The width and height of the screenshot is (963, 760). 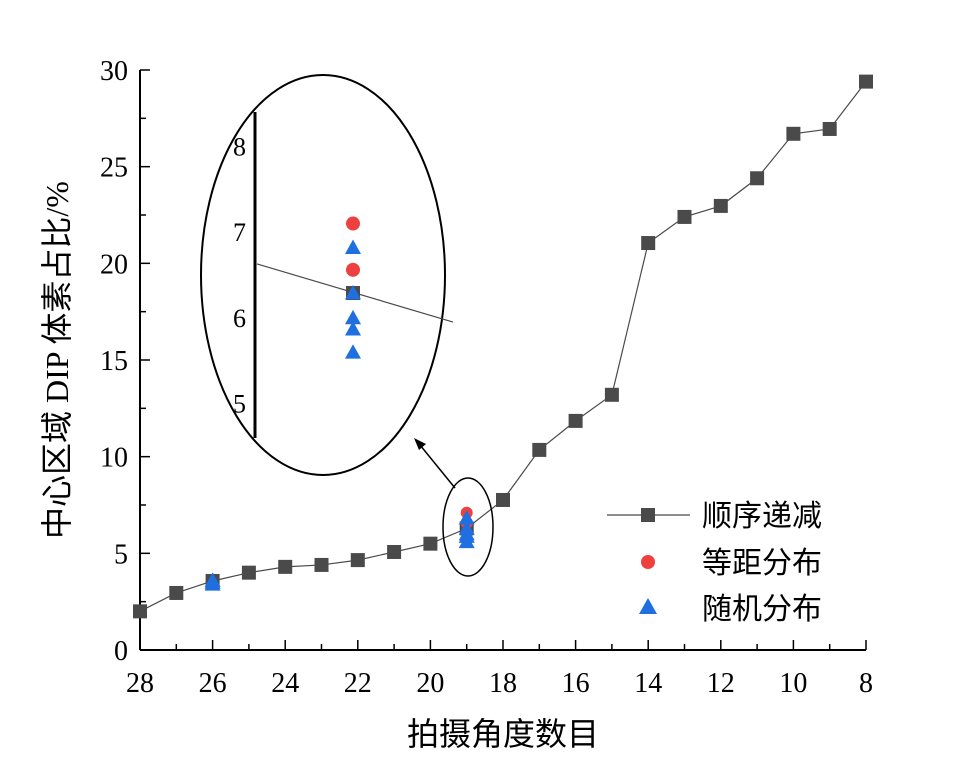 I want to click on y-tick-label: 5, so click(x=121, y=554).